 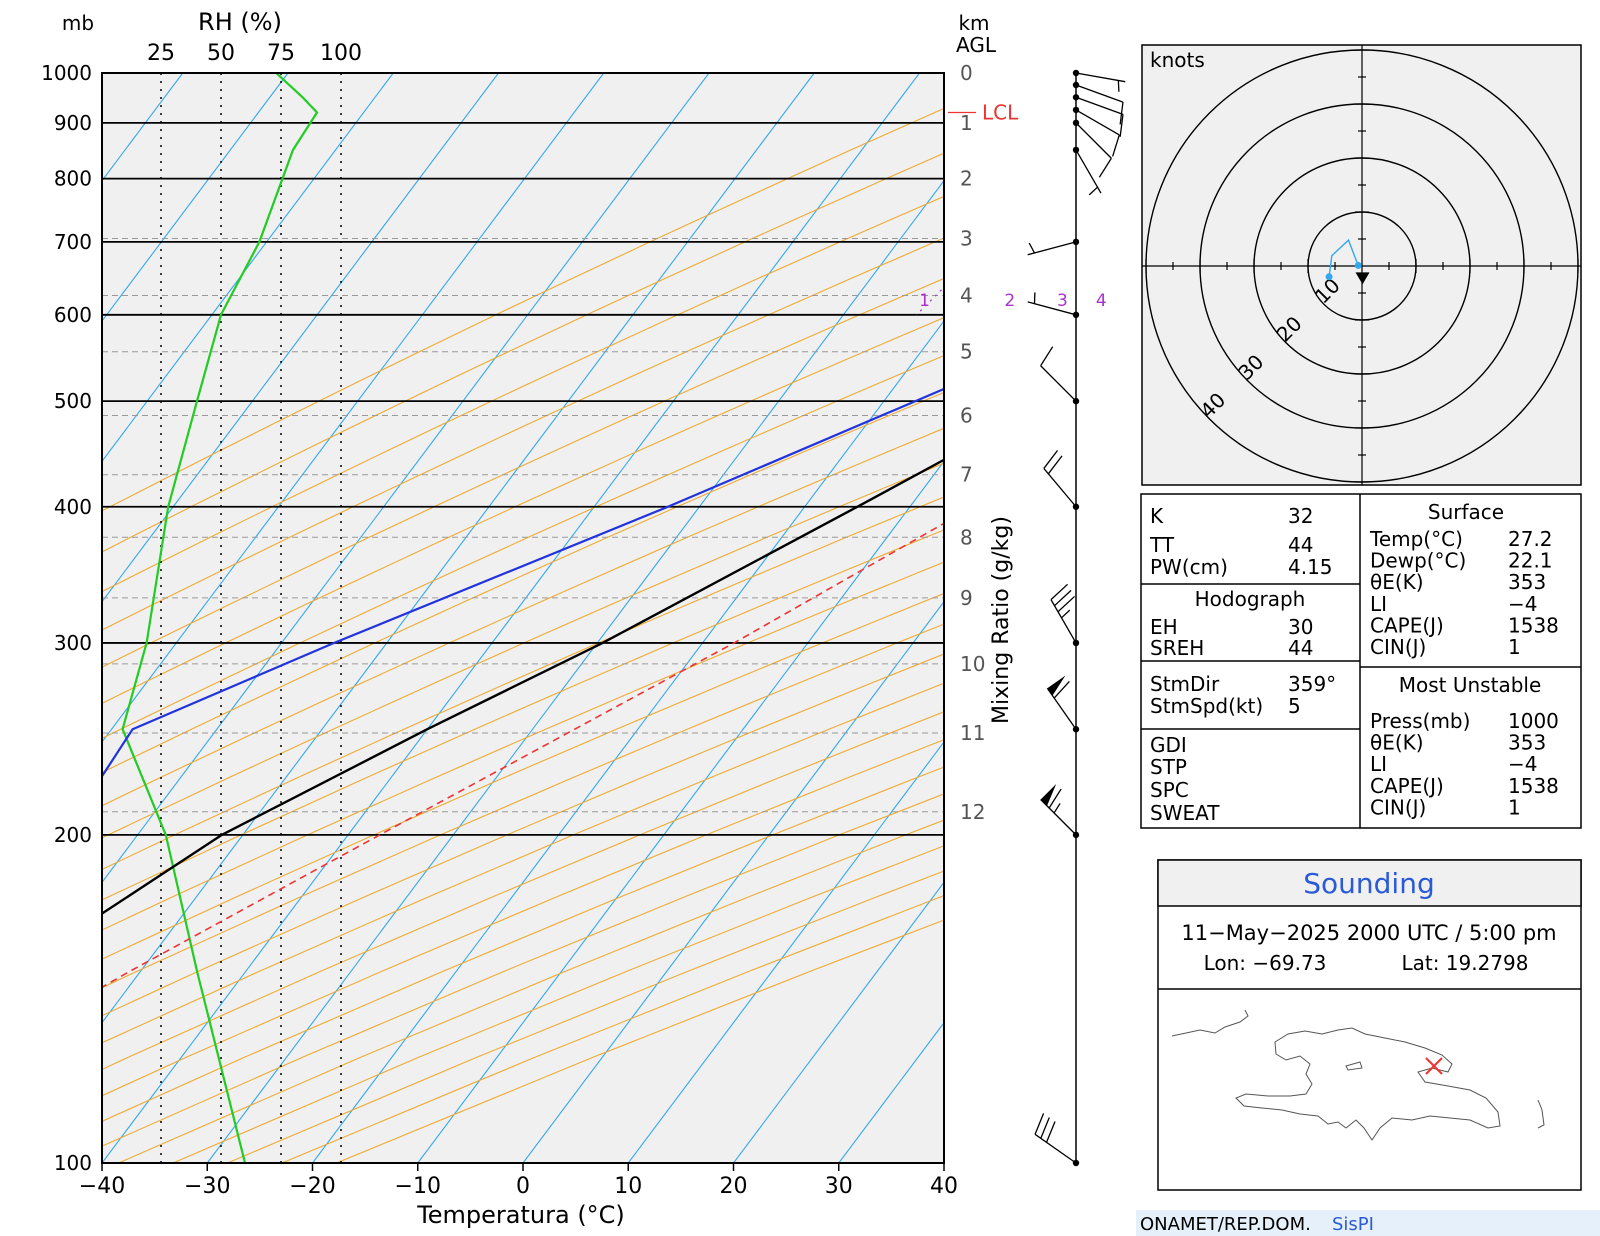 What do you see at coordinates (78, 23) in the screenshot?
I see `pressure-unit-label: mb` at bounding box center [78, 23].